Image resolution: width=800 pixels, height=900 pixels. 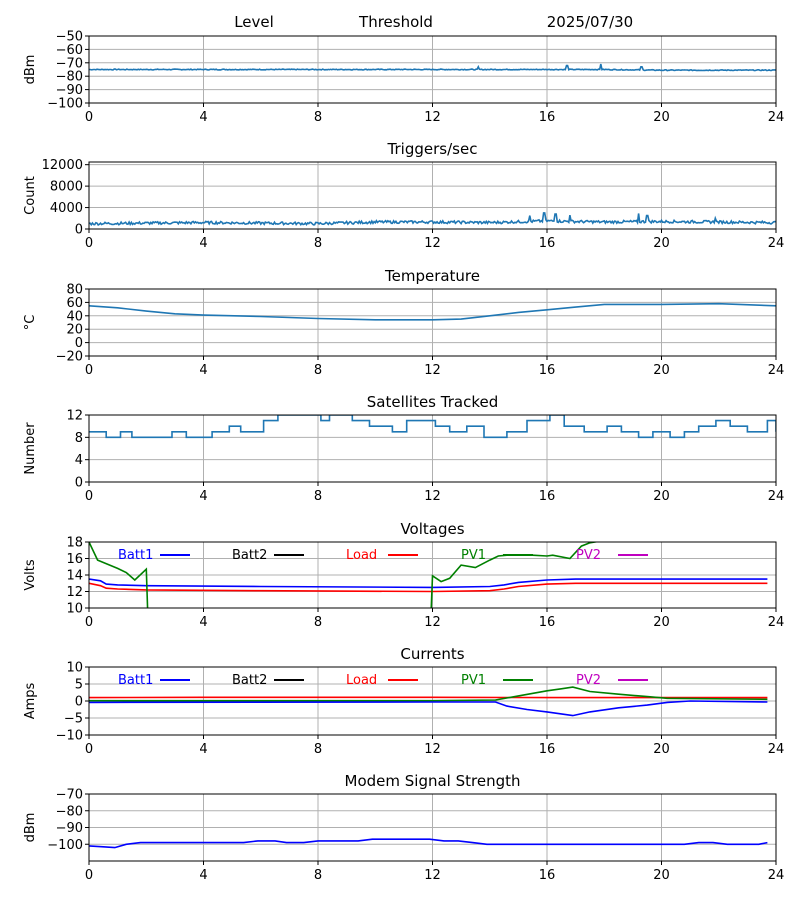 What do you see at coordinates (62, 165) in the screenshot?
I see `y-tick-label: 12000` at bounding box center [62, 165].